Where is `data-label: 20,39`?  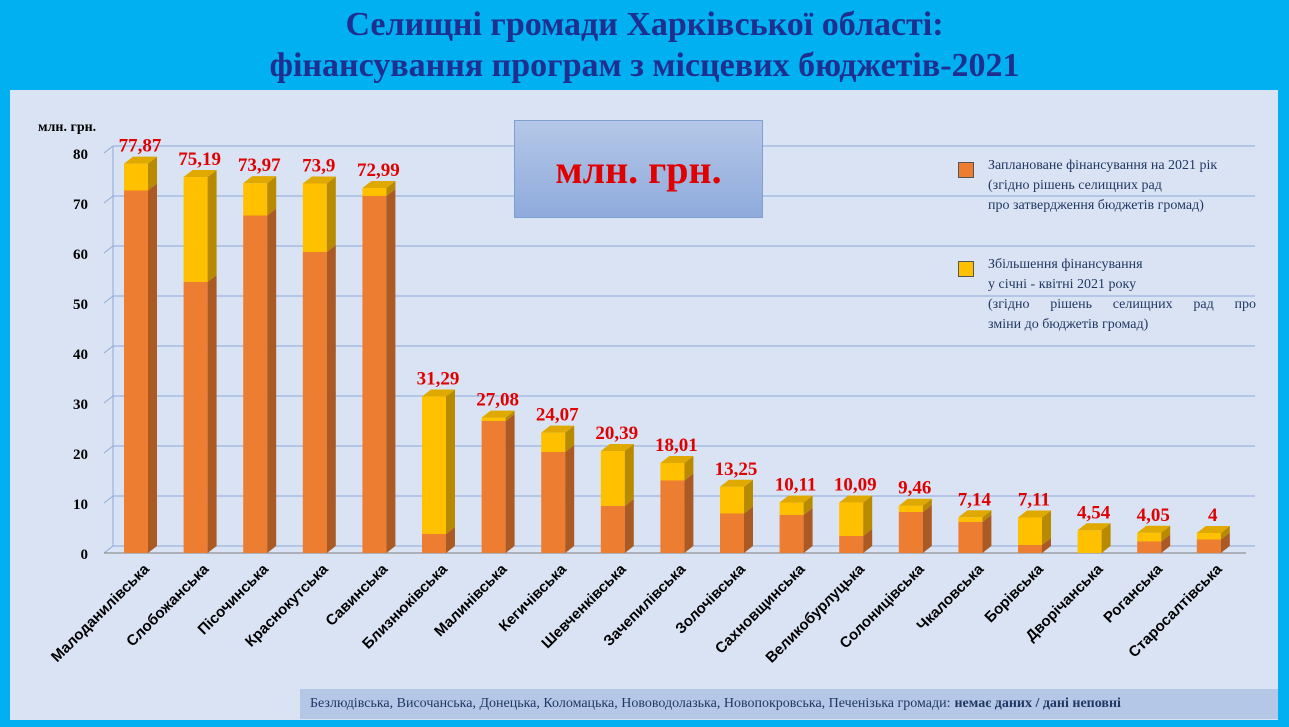 data-label: 20,39 is located at coordinates (616, 433).